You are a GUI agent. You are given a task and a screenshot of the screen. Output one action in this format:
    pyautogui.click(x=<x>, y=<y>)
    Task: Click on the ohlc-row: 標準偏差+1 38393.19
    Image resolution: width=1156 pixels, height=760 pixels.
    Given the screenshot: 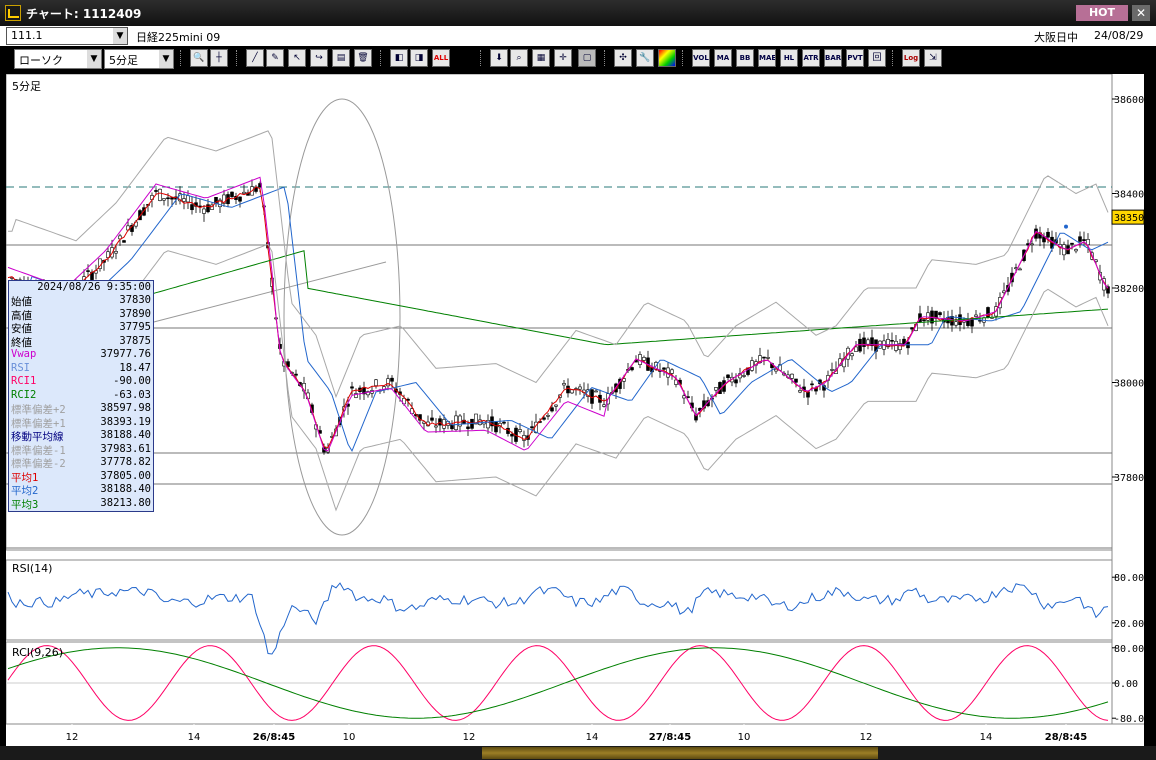 What is the action you would take?
    pyautogui.click(x=81, y=423)
    